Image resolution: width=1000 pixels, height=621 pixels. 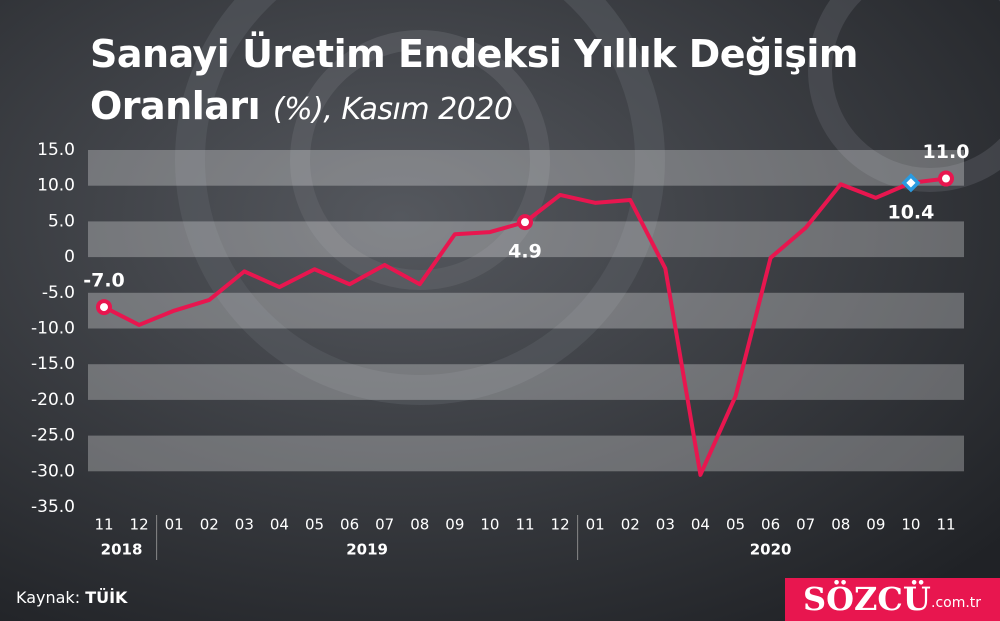 I want to click on y-tick-label: 5.0, so click(x=61, y=221).